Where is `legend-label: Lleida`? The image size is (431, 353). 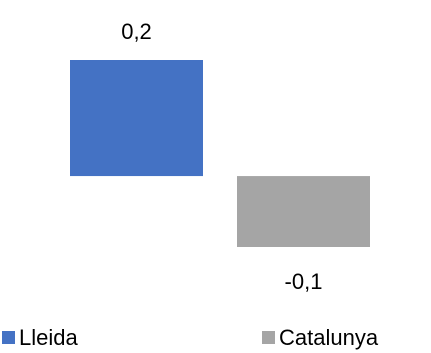
legend-label: Lleida is located at coordinates (48, 337).